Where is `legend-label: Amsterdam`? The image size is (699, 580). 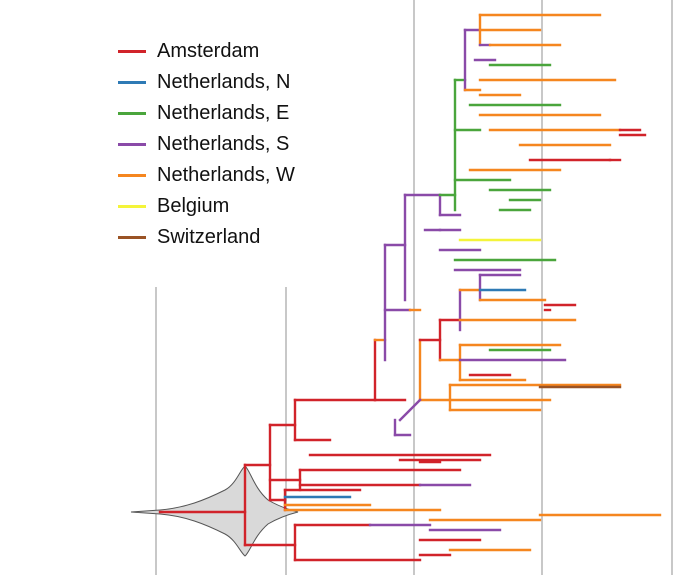 legend-label: Amsterdam is located at coordinates (208, 51).